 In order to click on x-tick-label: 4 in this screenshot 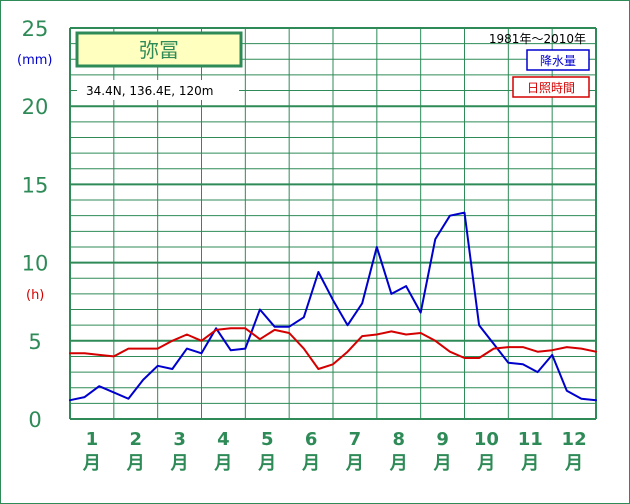, I will do `click(223, 439)`.